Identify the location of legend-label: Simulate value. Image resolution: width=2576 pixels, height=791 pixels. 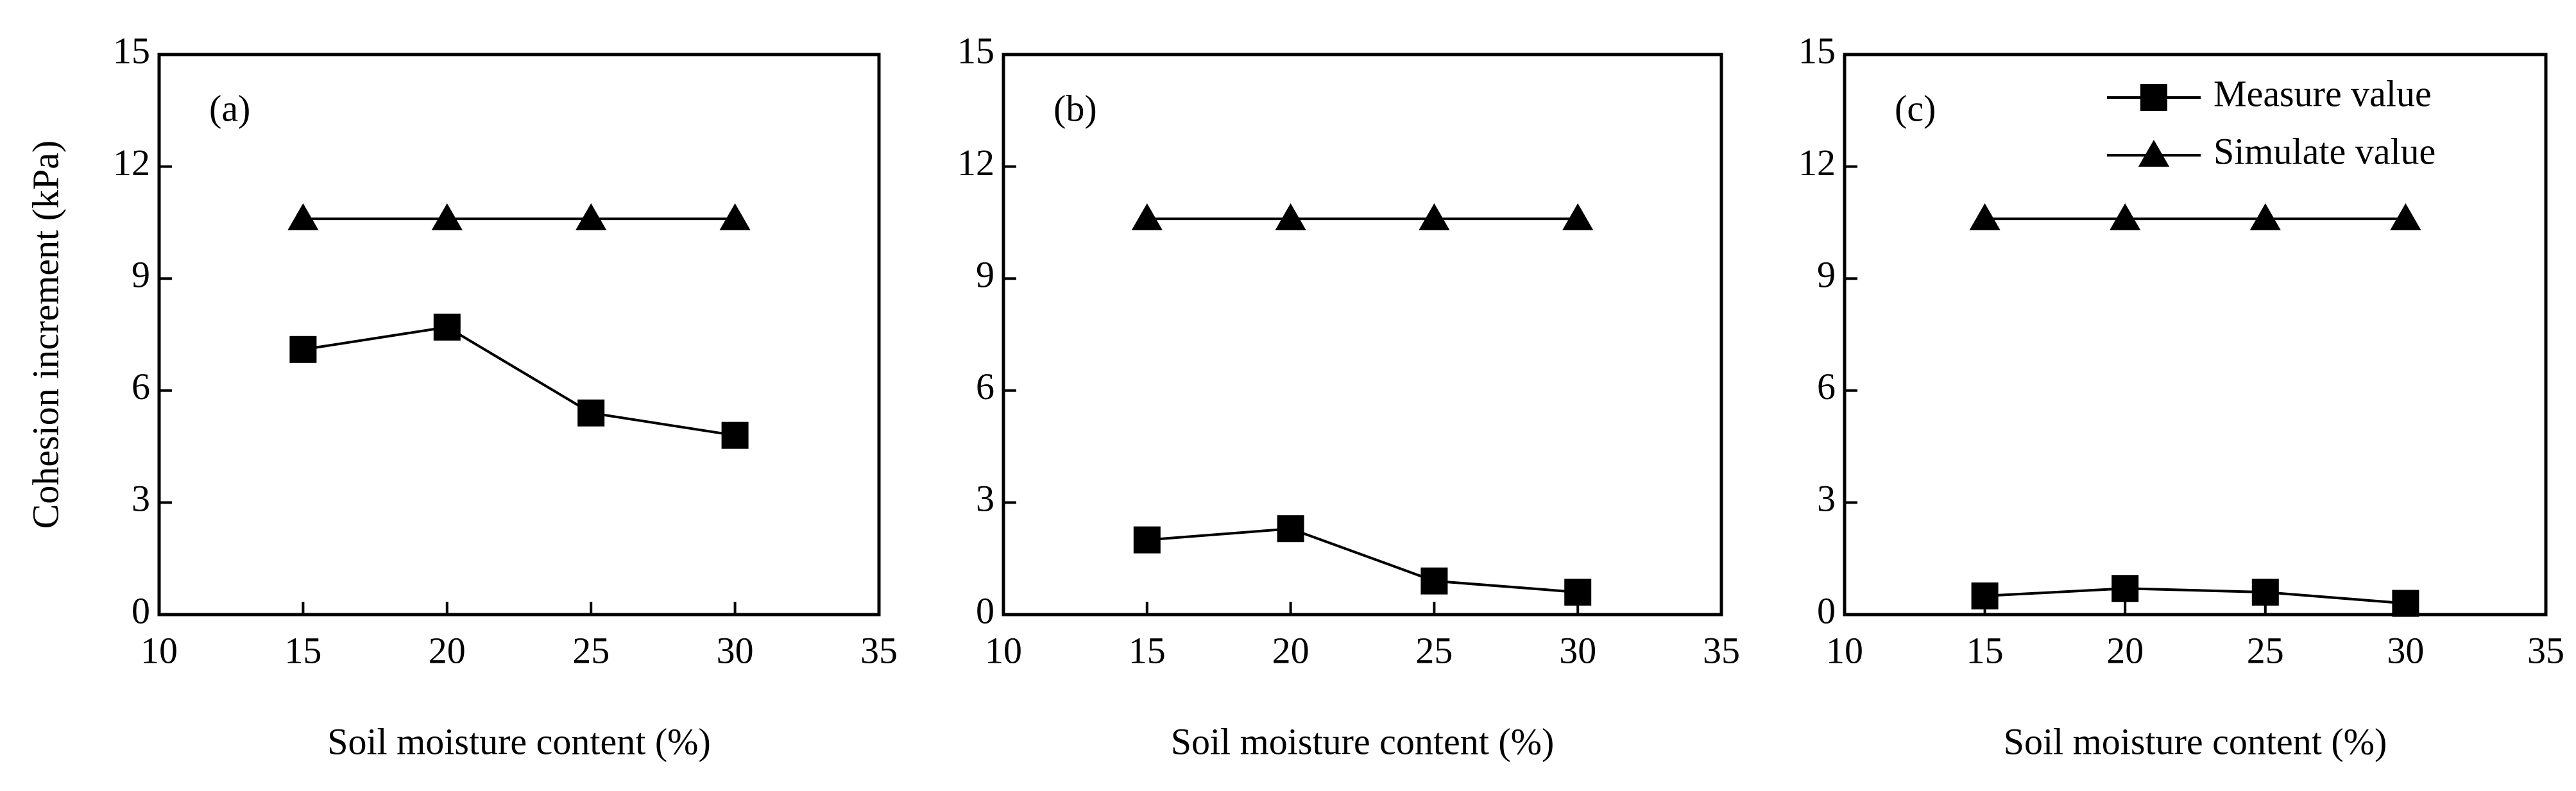
(2324, 151).